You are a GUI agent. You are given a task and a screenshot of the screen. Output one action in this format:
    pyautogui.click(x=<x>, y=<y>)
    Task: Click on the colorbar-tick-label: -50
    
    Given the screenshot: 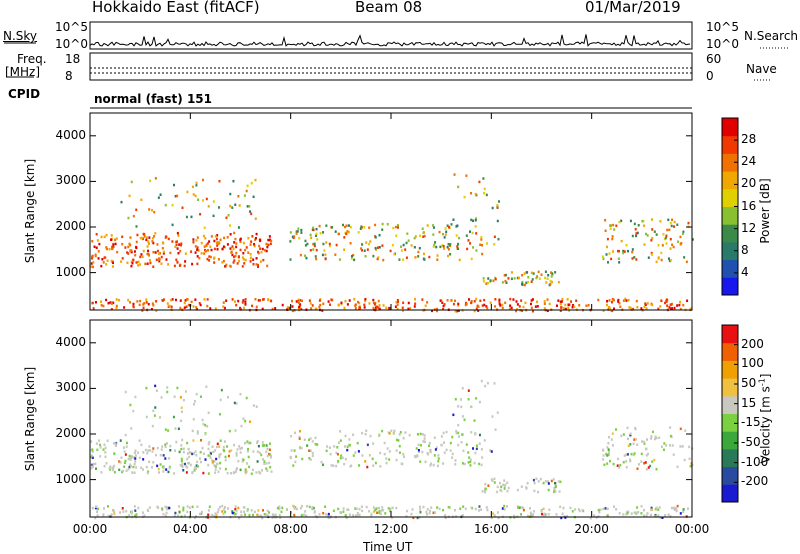 What is the action you would take?
    pyautogui.click(x=751, y=442)
    